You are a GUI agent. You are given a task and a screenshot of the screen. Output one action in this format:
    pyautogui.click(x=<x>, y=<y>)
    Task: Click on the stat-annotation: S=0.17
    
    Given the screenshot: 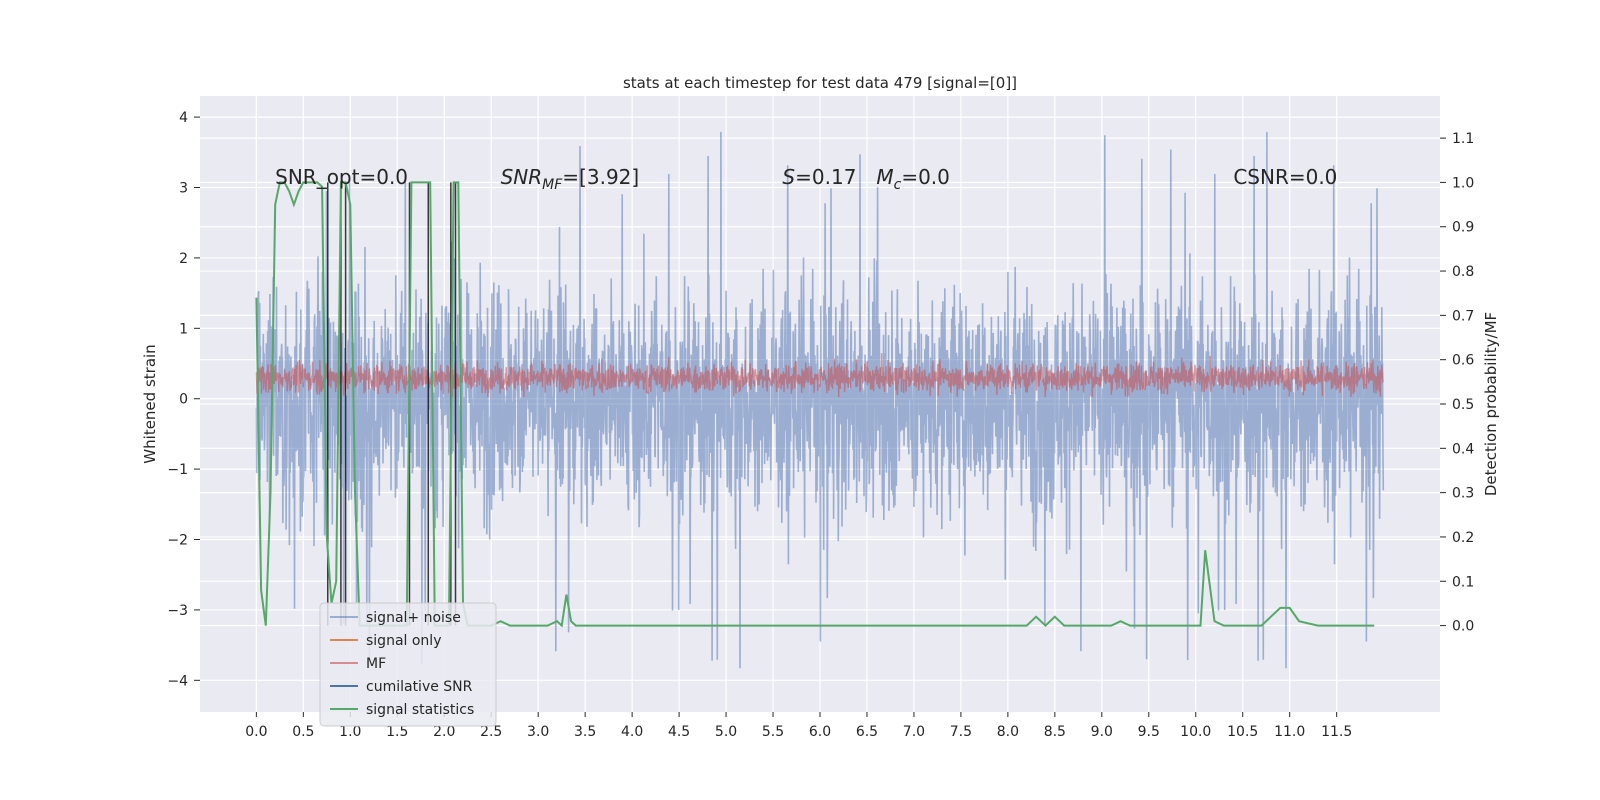 What is the action you would take?
    pyautogui.click(x=819, y=177)
    